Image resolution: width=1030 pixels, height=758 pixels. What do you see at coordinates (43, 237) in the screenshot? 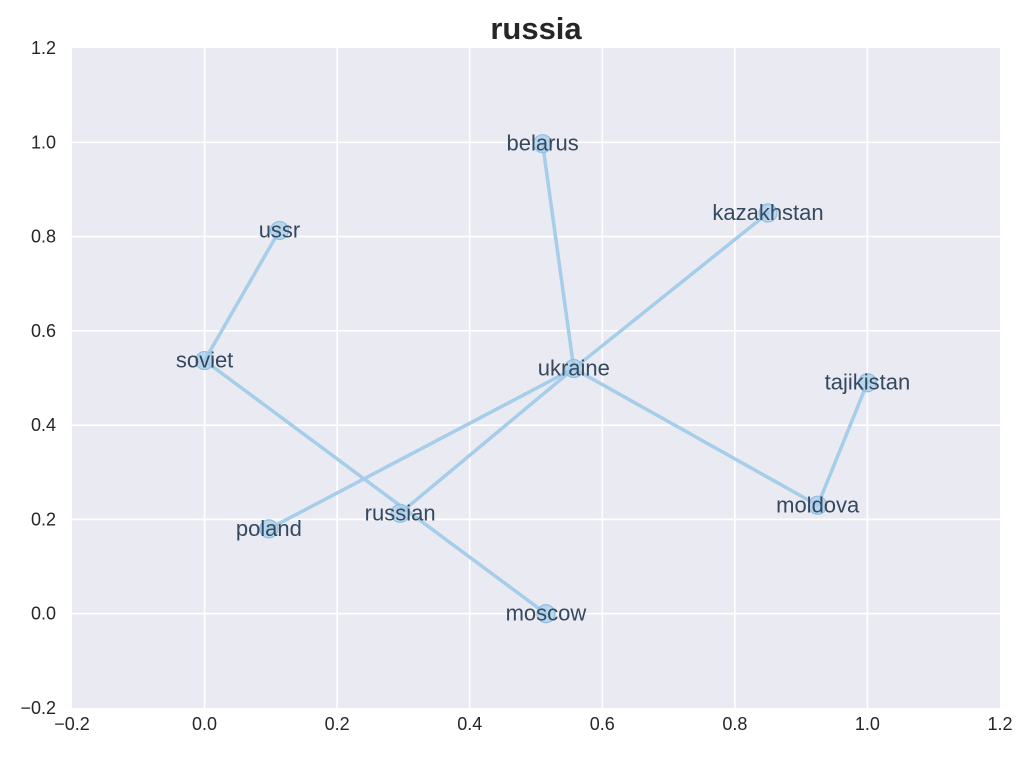
I see `y-tick-label: 0.8` at bounding box center [43, 237].